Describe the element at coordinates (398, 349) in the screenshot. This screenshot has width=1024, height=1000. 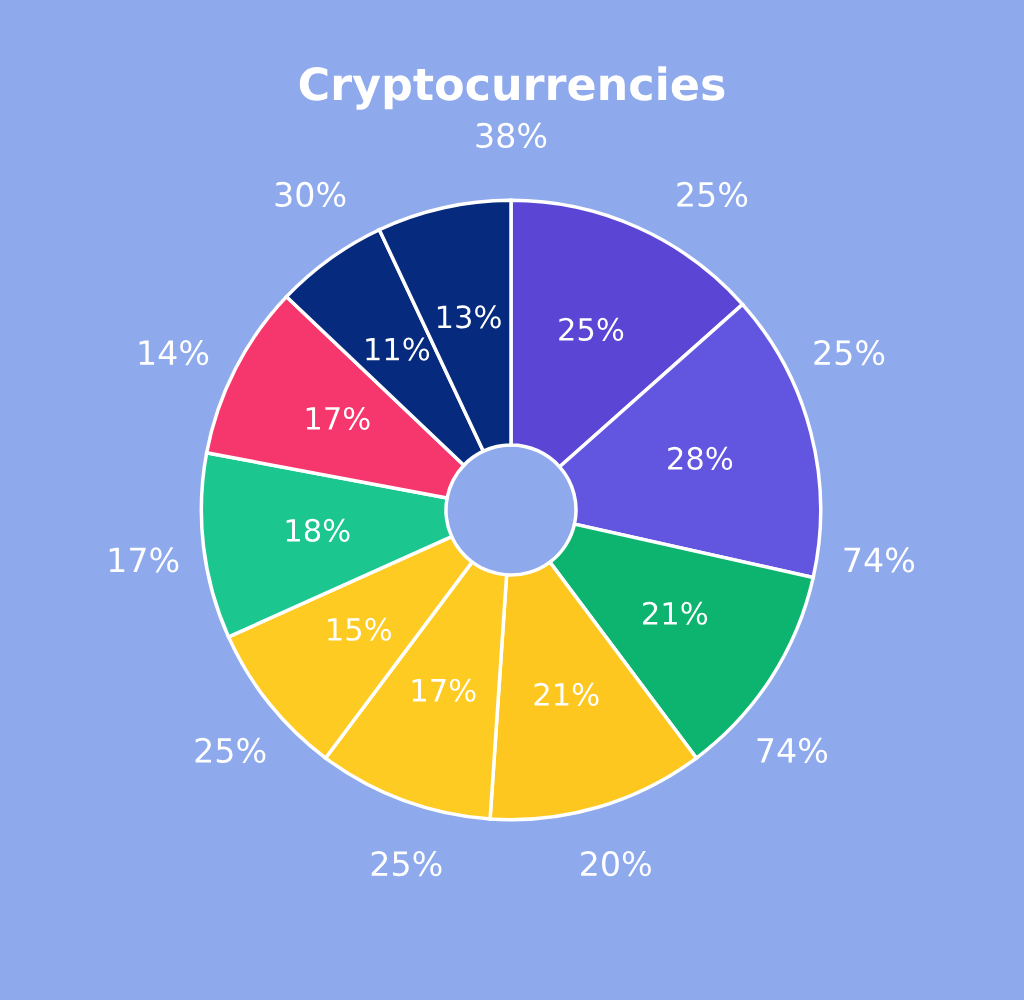
I see `data-label: 11%` at that location.